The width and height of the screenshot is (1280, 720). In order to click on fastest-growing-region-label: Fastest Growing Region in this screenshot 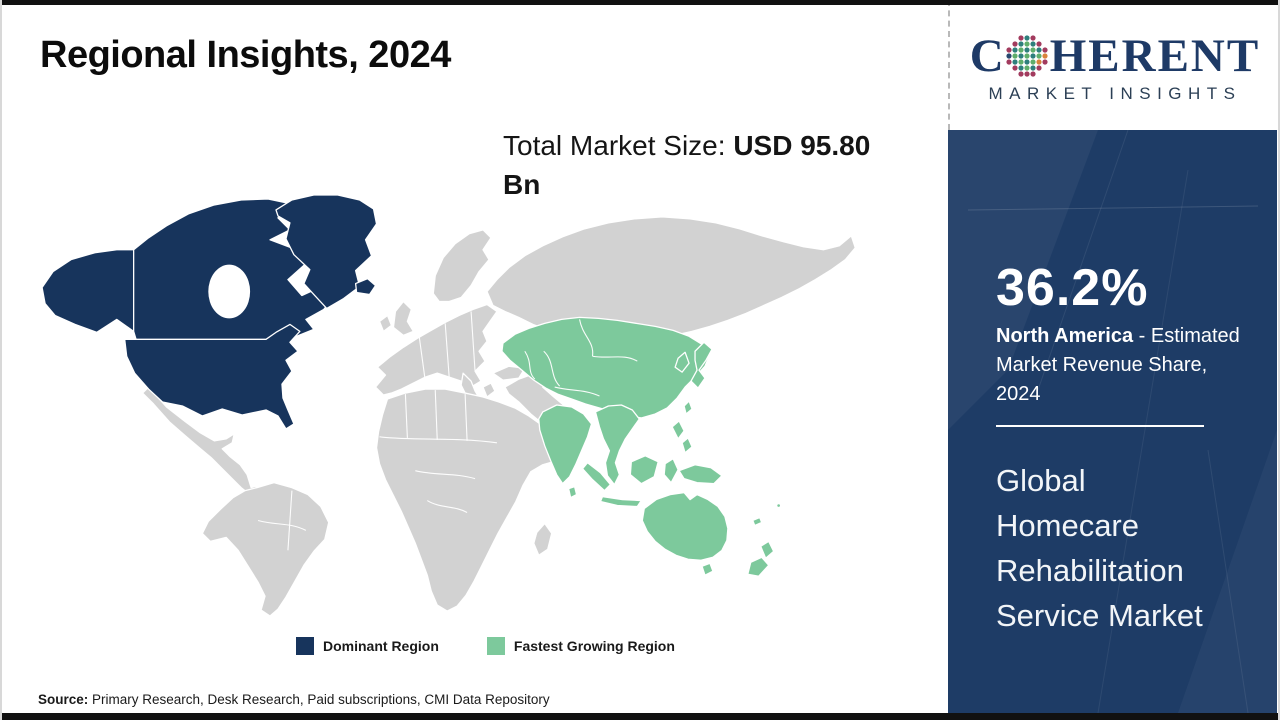, I will do `click(594, 646)`.